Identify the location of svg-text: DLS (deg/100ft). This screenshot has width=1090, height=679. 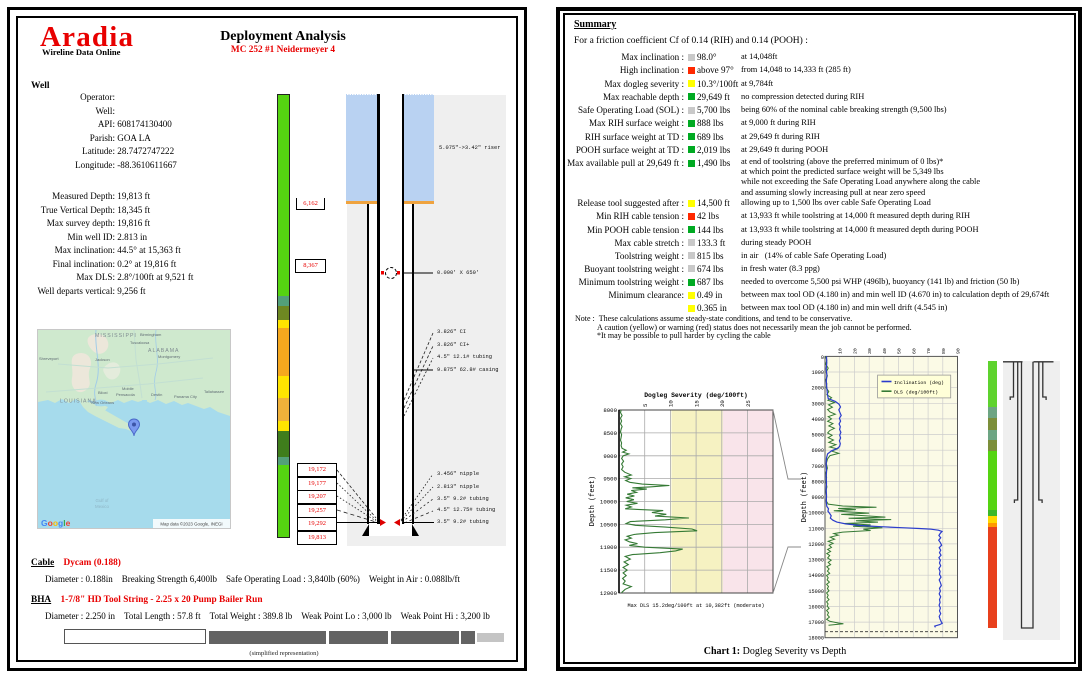
(916, 393).